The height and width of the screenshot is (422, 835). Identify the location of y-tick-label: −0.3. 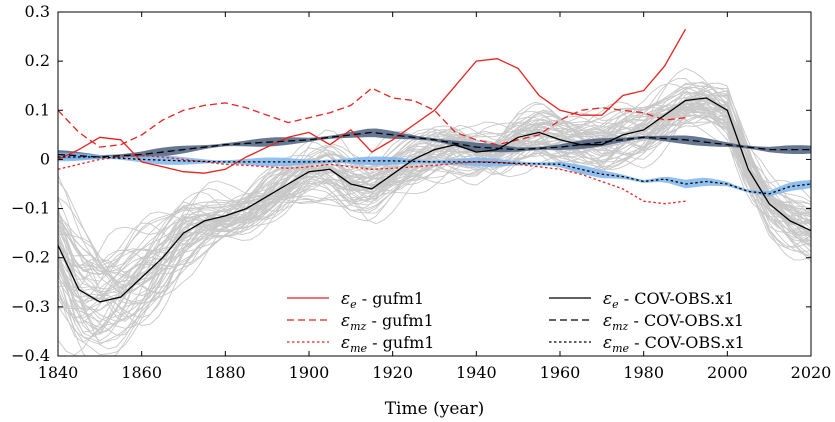
(30, 306).